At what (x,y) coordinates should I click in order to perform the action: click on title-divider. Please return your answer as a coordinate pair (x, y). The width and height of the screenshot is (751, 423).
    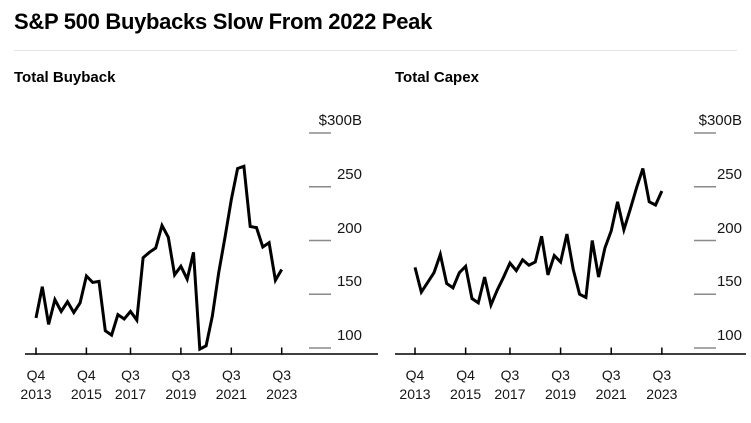
    Looking at the image, I should click on (375, 50).